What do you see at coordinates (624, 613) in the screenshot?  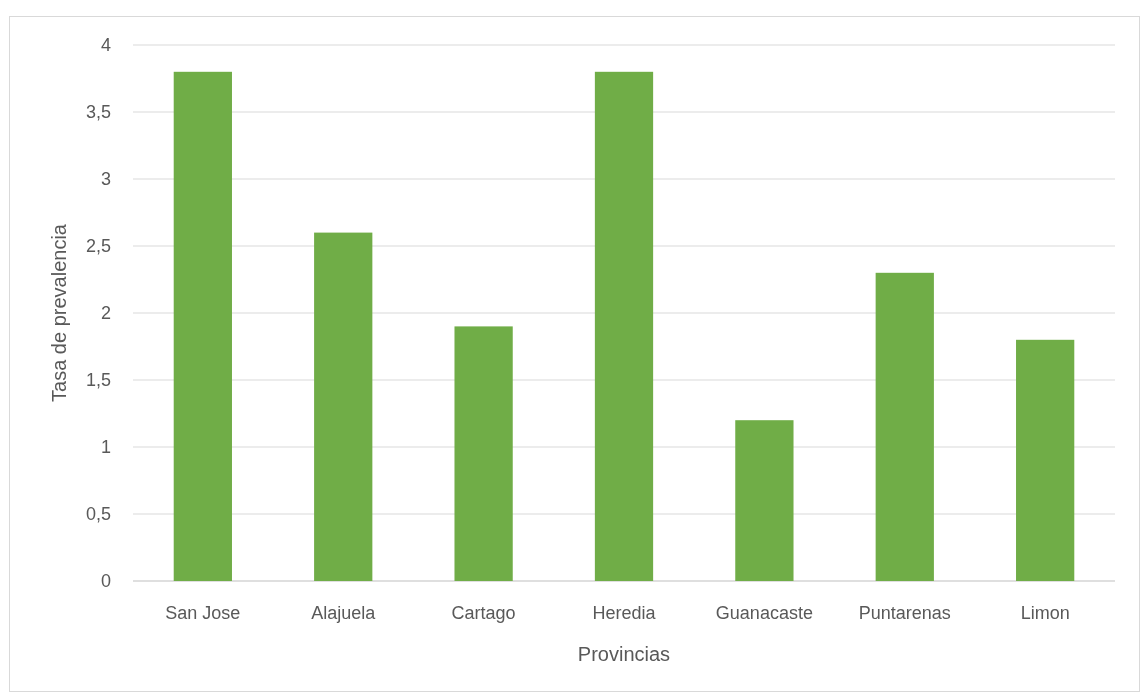 I see `x-tick-label: Heredia` at bounding box center [624, 613].